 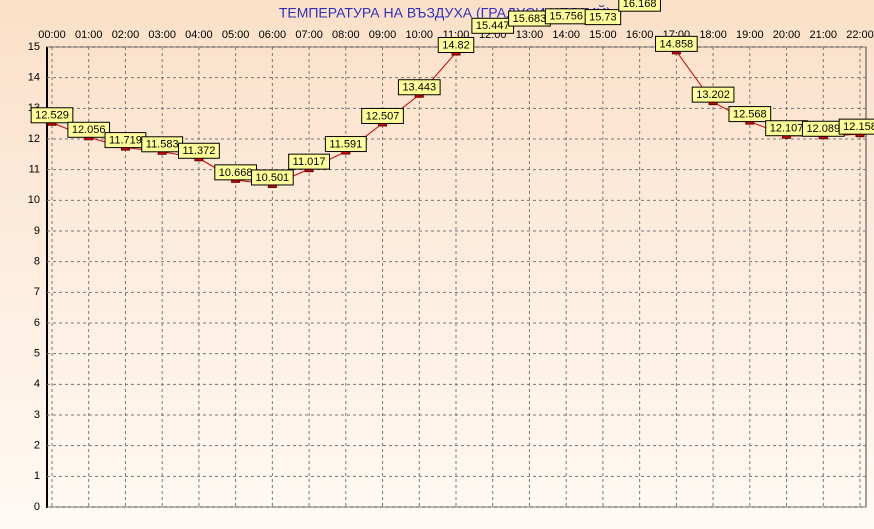 I want to click on data-label: 12.529, so click(x=52, y=116).